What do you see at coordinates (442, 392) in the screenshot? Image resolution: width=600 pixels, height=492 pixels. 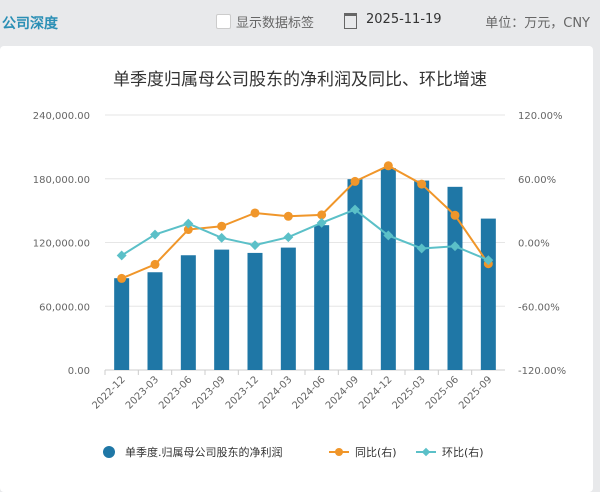 I see `x-tick-label: 2025-06` at bounding box center [442, 392].